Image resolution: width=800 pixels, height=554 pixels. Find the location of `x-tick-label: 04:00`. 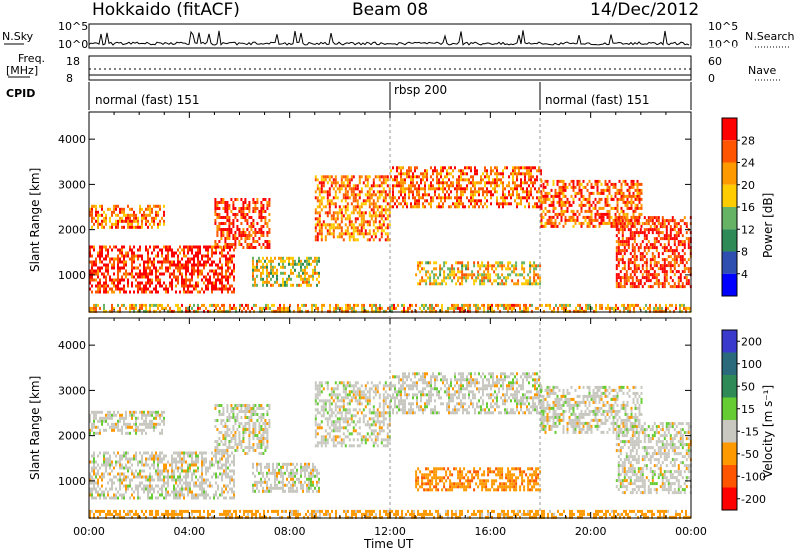

x-tick-label: 04:00 is located at coordinates (189, 531).